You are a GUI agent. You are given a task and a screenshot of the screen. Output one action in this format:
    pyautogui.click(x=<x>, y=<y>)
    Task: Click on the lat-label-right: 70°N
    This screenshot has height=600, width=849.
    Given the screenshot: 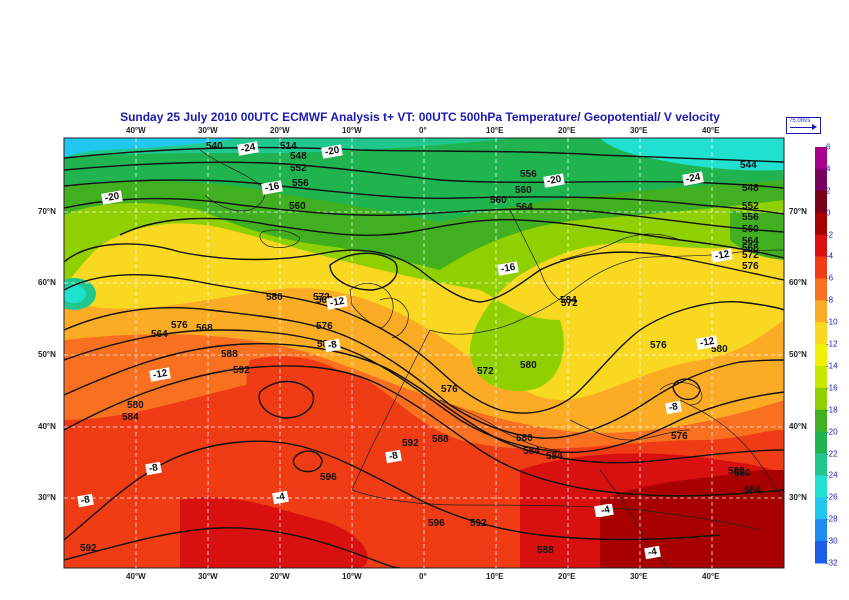 What is the action you would take?
    pyautogui.click(x=798, y=211)
    